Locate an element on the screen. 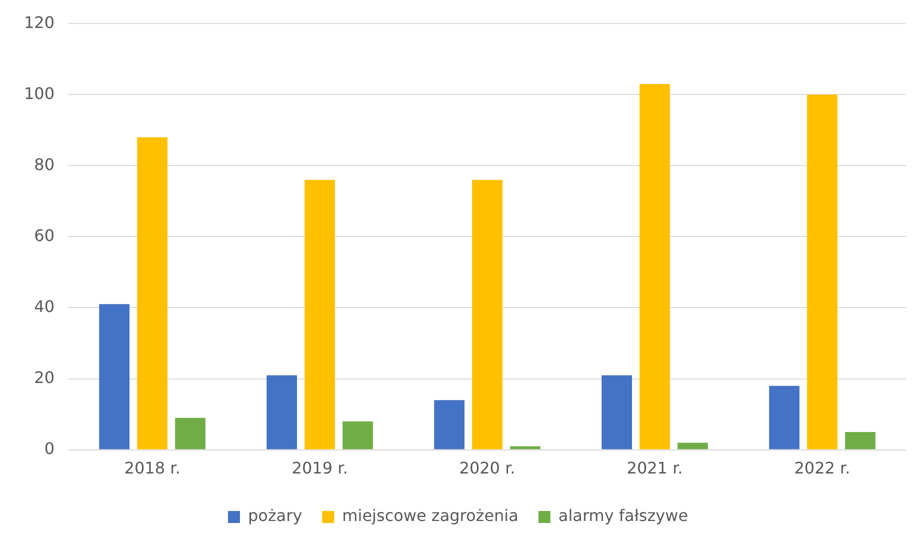 The image size is (916, 540). x-tick-label: 2018 r. is located at coordinates (152, 468).